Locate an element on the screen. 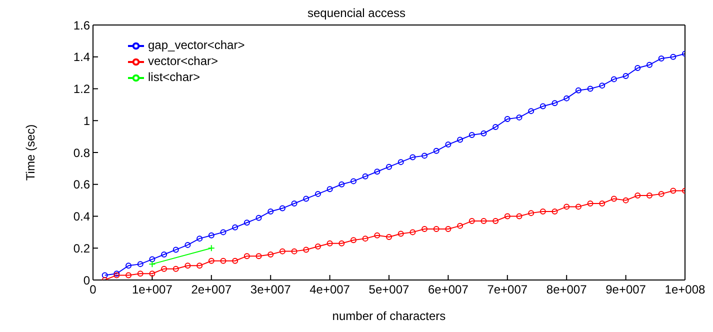  x-tick-label: 5e+007 is located at coordinates (389, 289).